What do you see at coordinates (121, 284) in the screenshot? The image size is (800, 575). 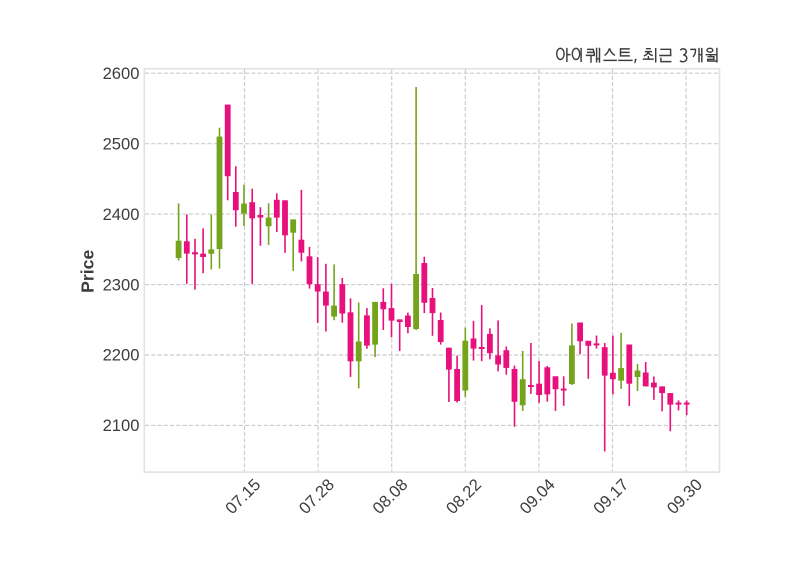 I see `svg-text: 2300` at bounding box center [121, 284].